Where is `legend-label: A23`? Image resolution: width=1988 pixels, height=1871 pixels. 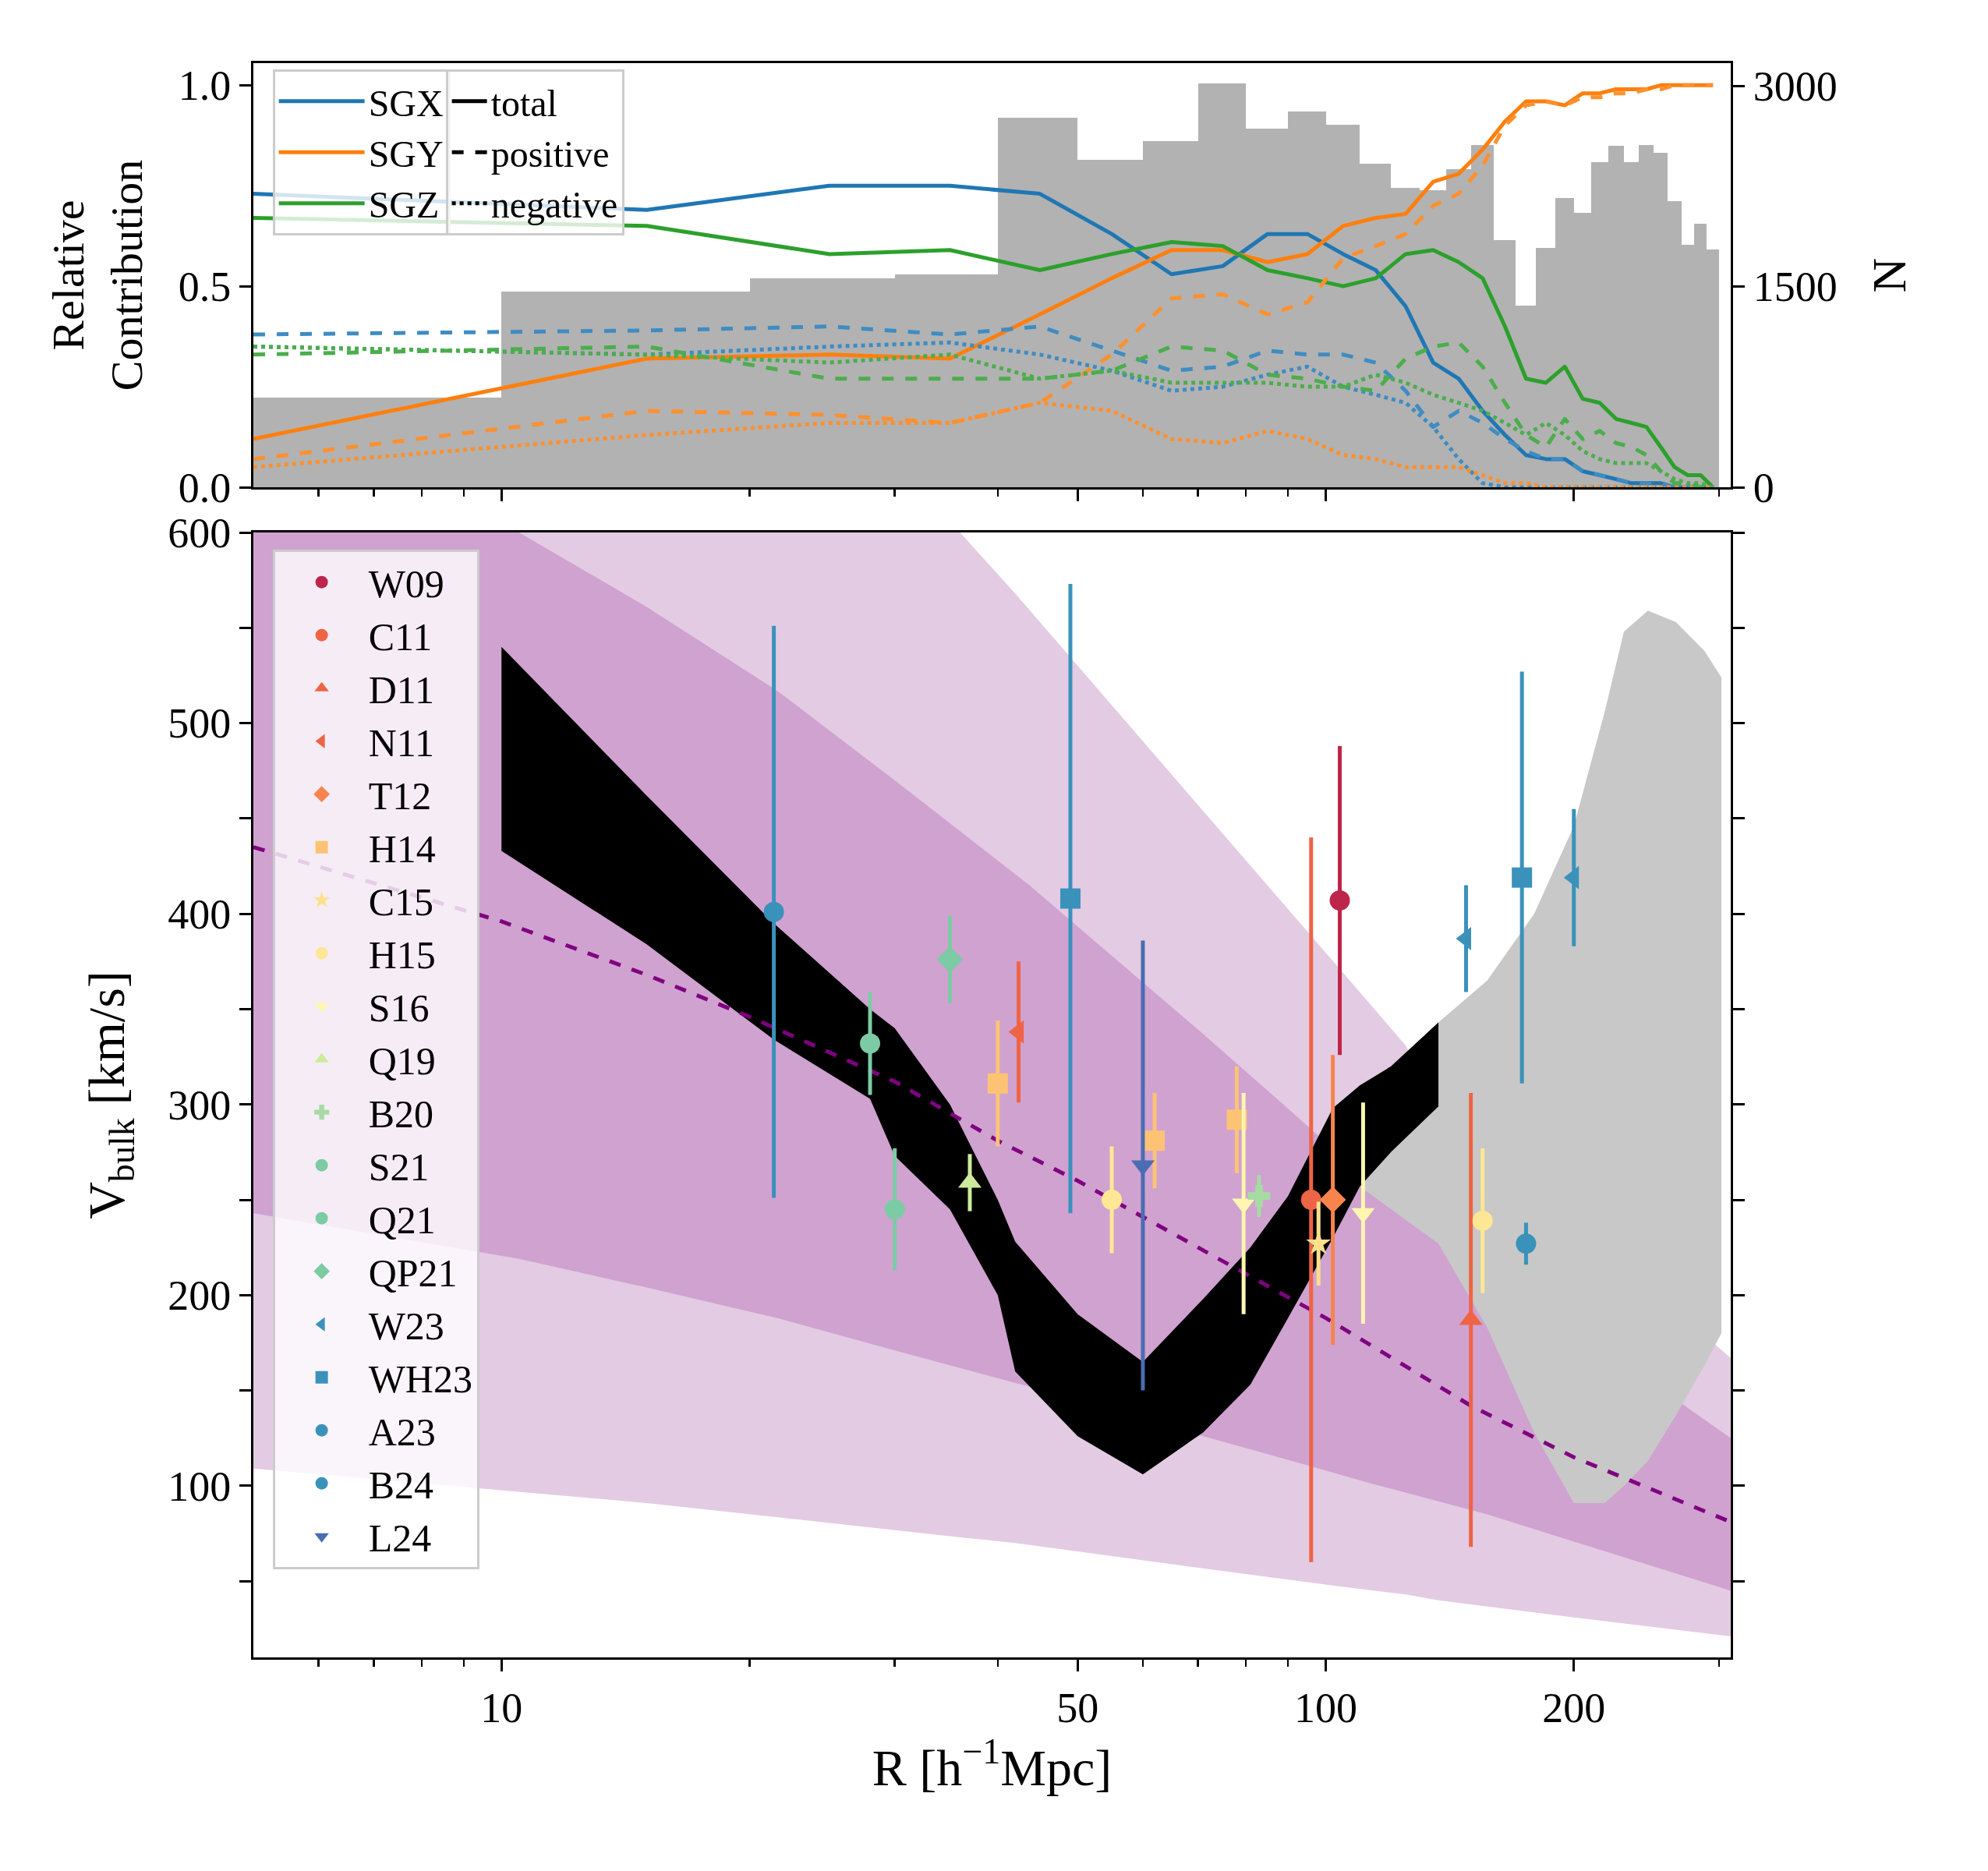 legend-label: A23 is located at coordinates (402, 1432).